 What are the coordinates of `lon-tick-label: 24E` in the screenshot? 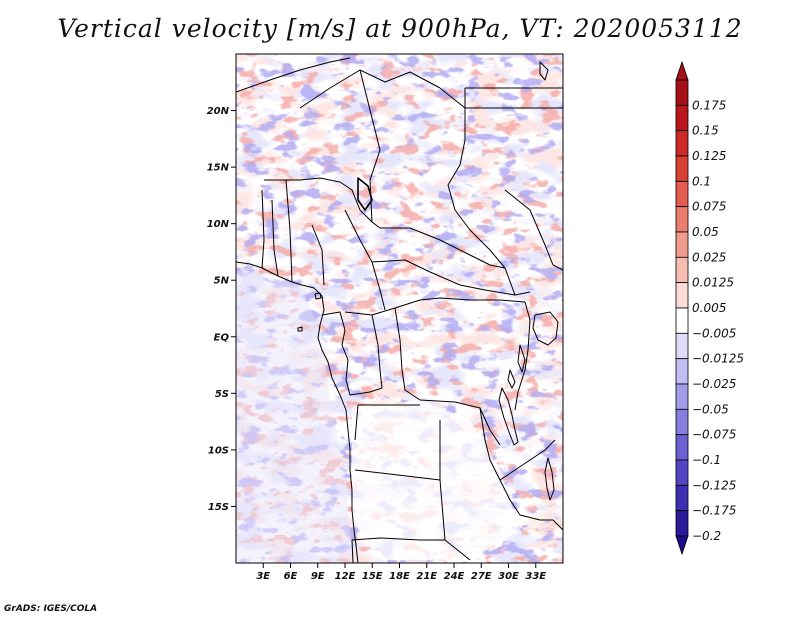 It's located at (454, 576).